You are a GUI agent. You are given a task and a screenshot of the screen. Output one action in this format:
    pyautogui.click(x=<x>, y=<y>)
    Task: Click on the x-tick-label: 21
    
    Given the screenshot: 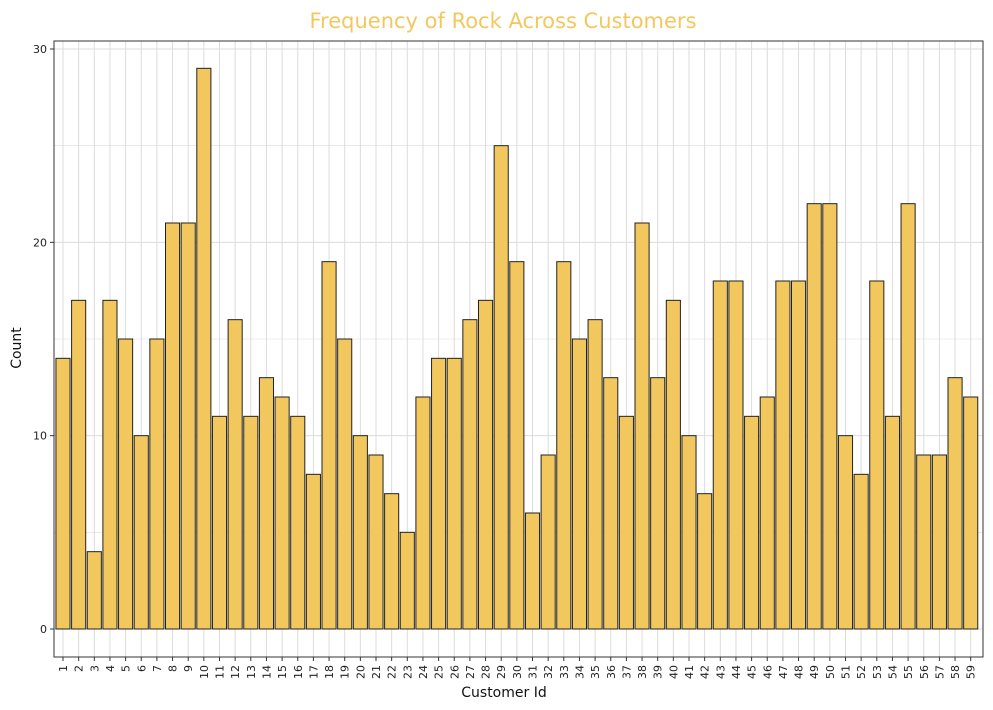 What is the action you would take?
    pyautogui.click(x=376, y=672)
    